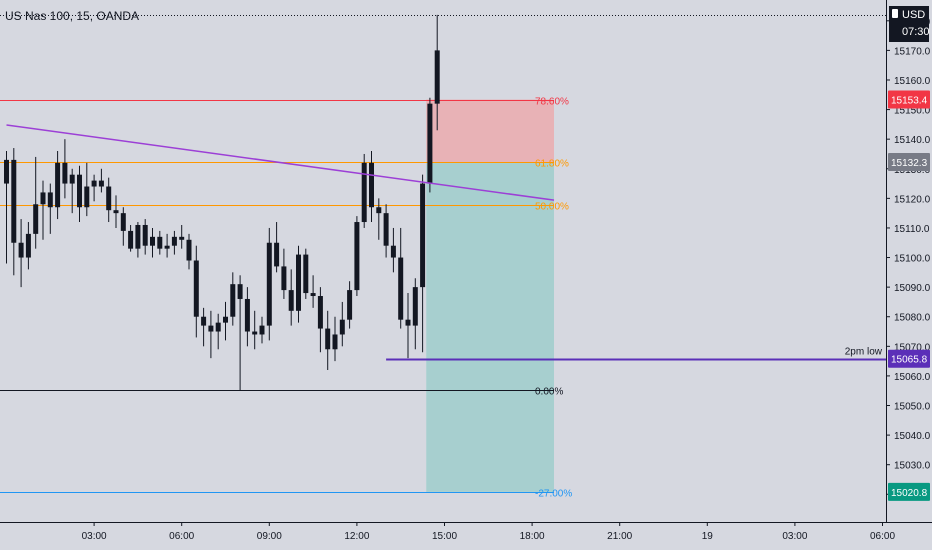  I want to click on low-line-label: 2pm low, so click(864, 352).